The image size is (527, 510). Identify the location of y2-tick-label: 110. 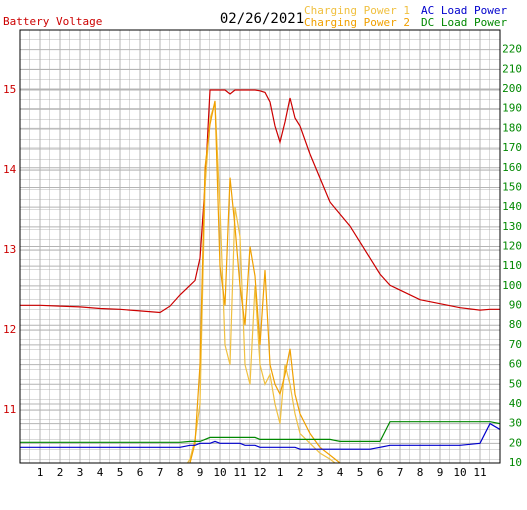
(512, 265).